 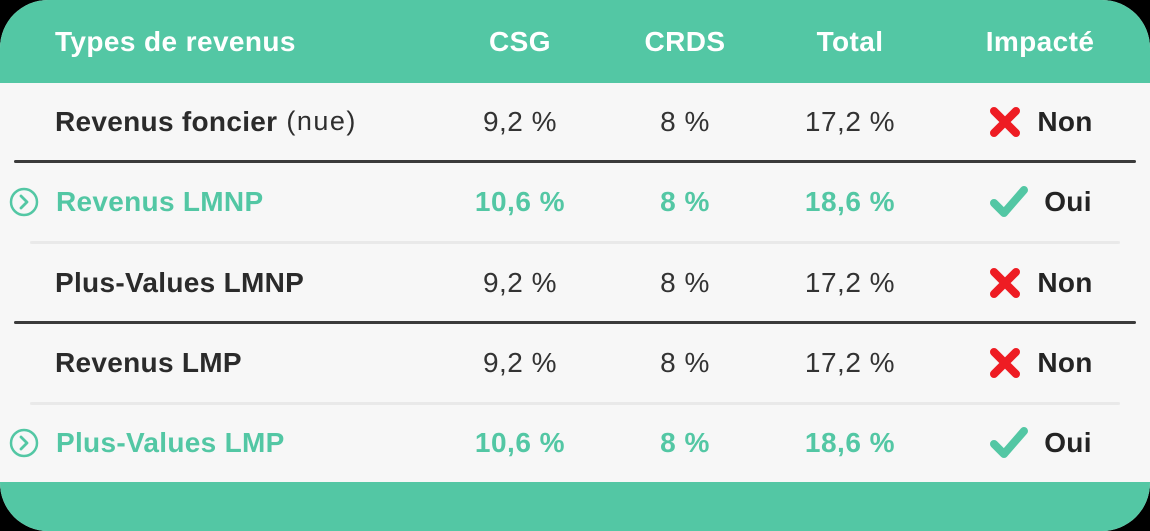 I want to click on row-plus-values-lmp: Plus-Values LMP 10,6 % 8 % 18,6 % Oui, so click(x=575, y=443).